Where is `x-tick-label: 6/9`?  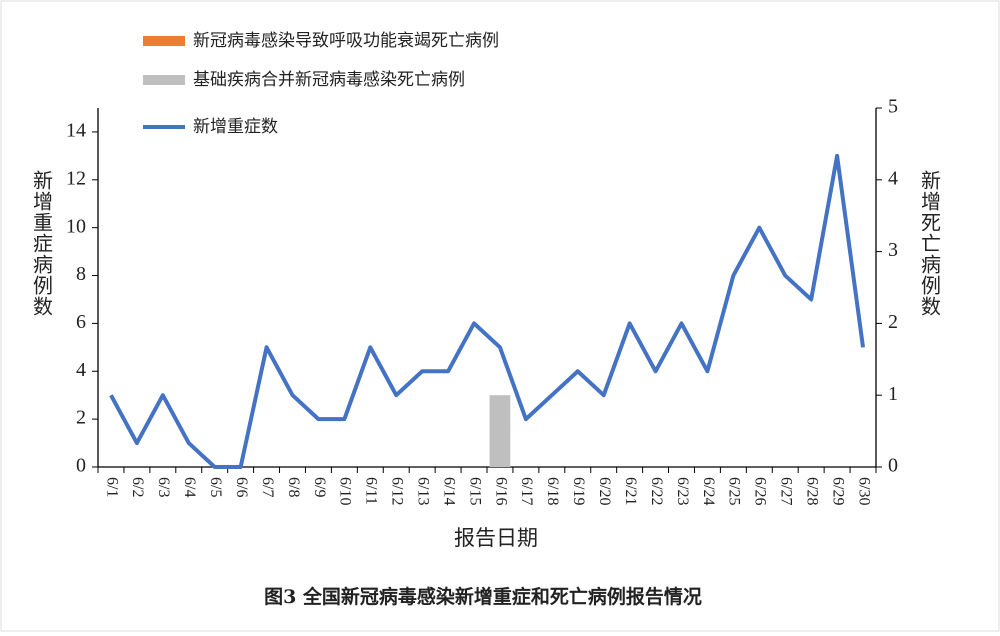 x-tick-label: 6/9 is located at coordinates (319, 487).